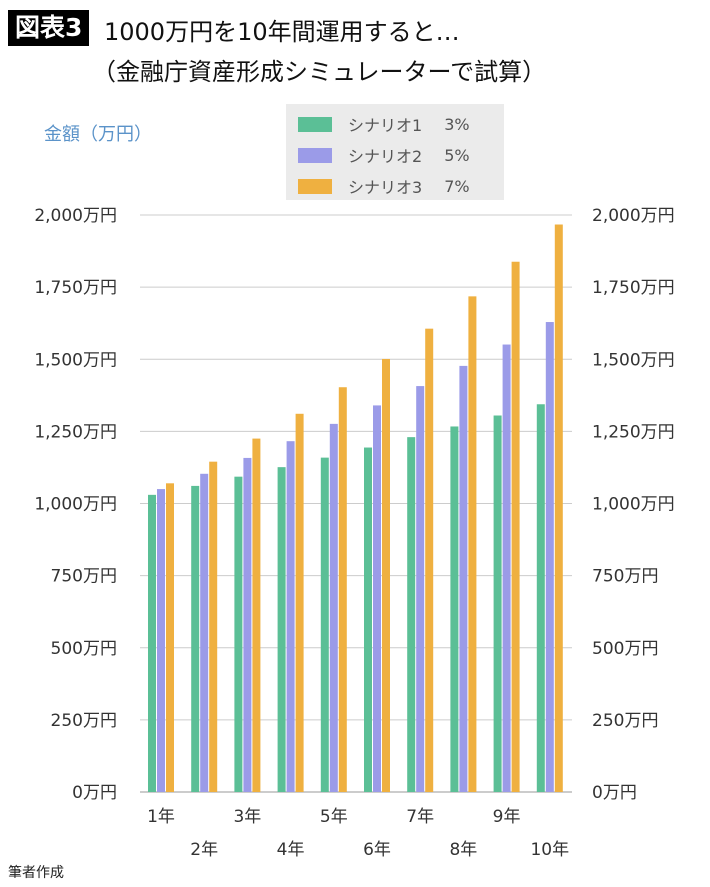 Image resolution: width=710 pixels, height=887 pixels. What do you see at coordinates (195, 638) in the screenshot?
I see `bar-1-2年` at bounding box center [195, 638].